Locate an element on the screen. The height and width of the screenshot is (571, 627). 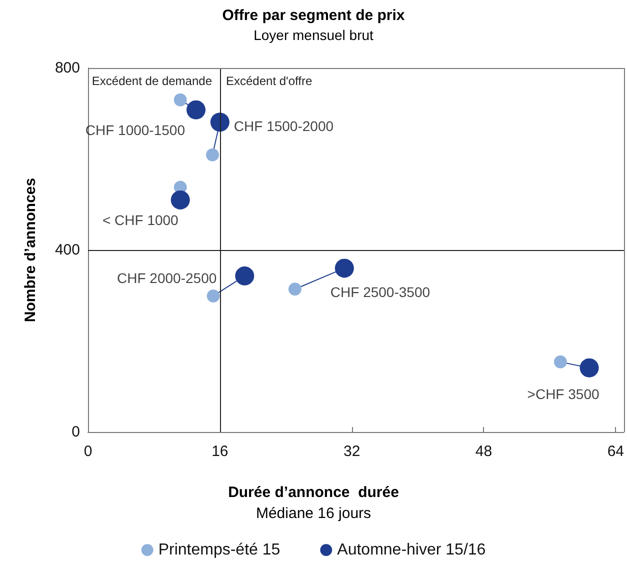
x-tick-label: 0 is located at coordinates (88, 451).